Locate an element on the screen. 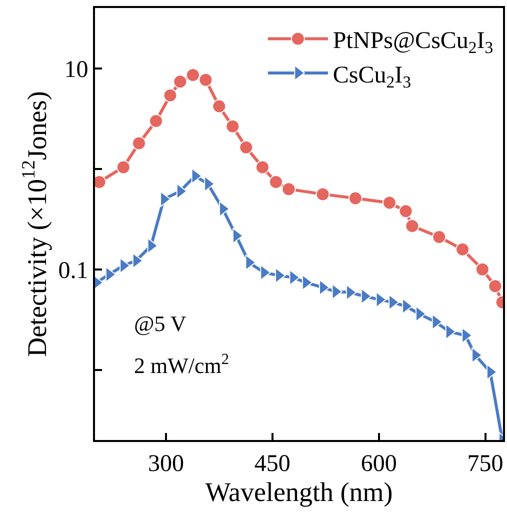 The height and width of the screenshot is (514, 507). annotation: @5 V is located at coordinates (160, 323).